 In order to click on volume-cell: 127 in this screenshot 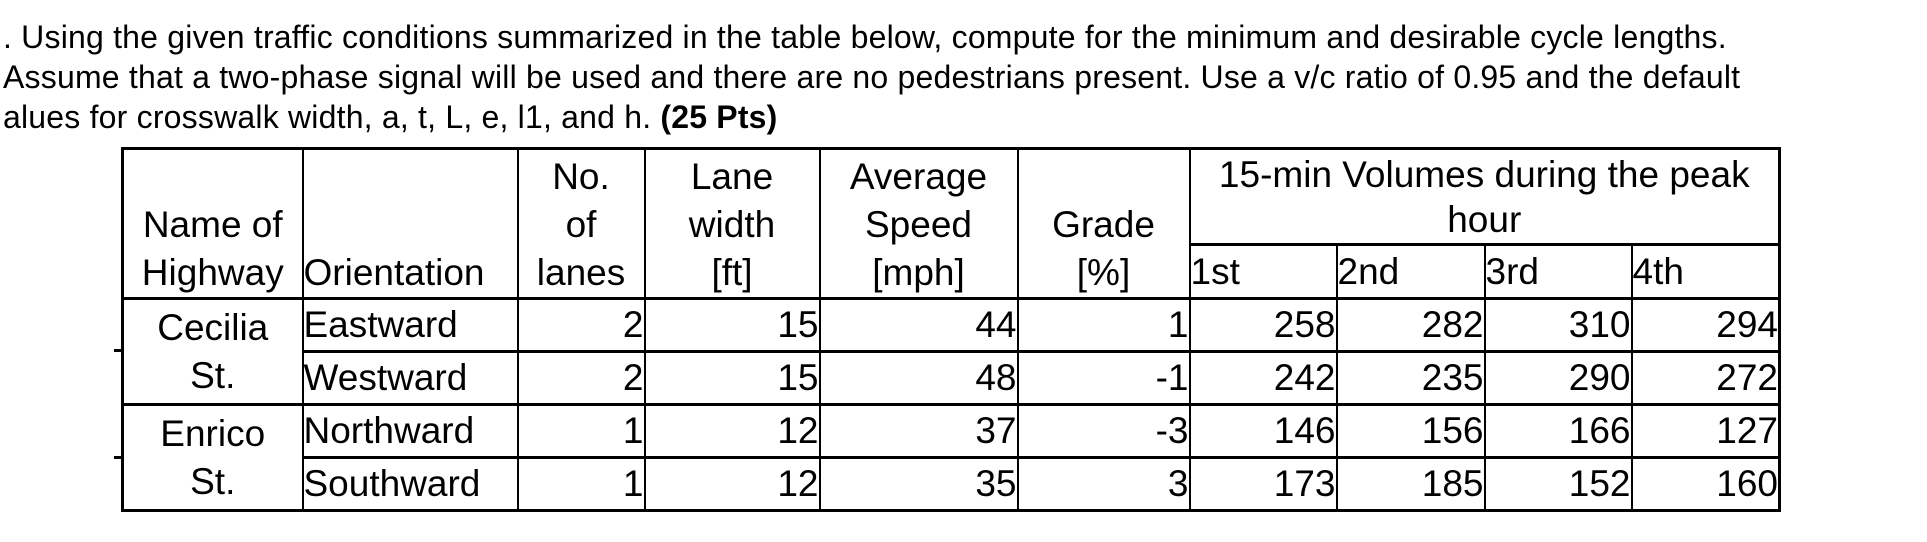, I will do `click(1705, 431)`.